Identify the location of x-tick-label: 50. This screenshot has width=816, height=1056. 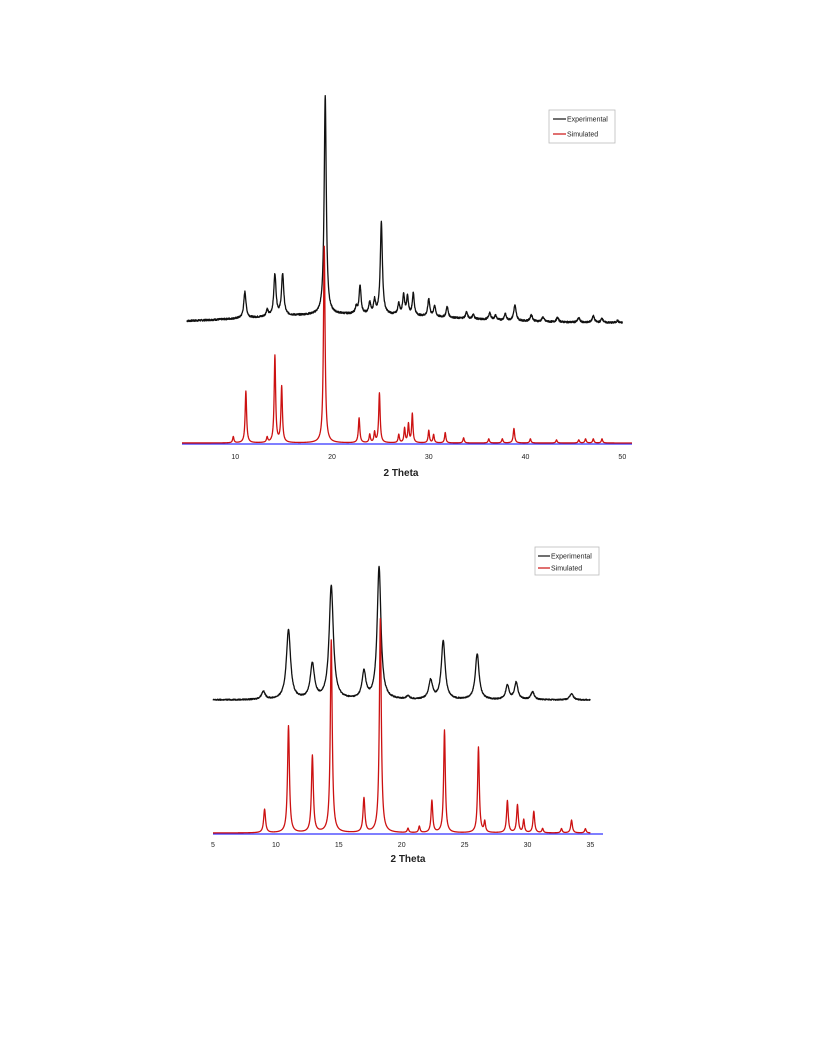
(622, 457).